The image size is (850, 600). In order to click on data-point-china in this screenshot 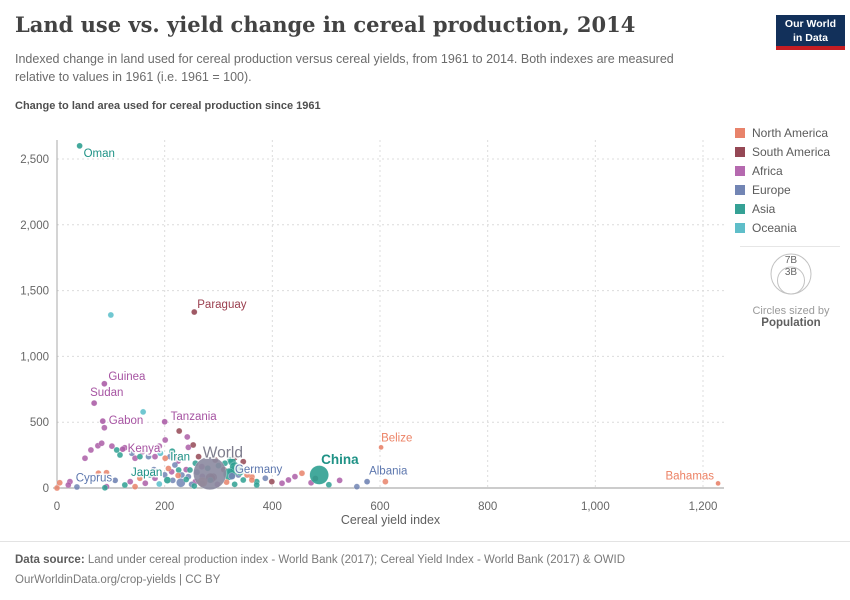, I will do `click(319, 475)`.